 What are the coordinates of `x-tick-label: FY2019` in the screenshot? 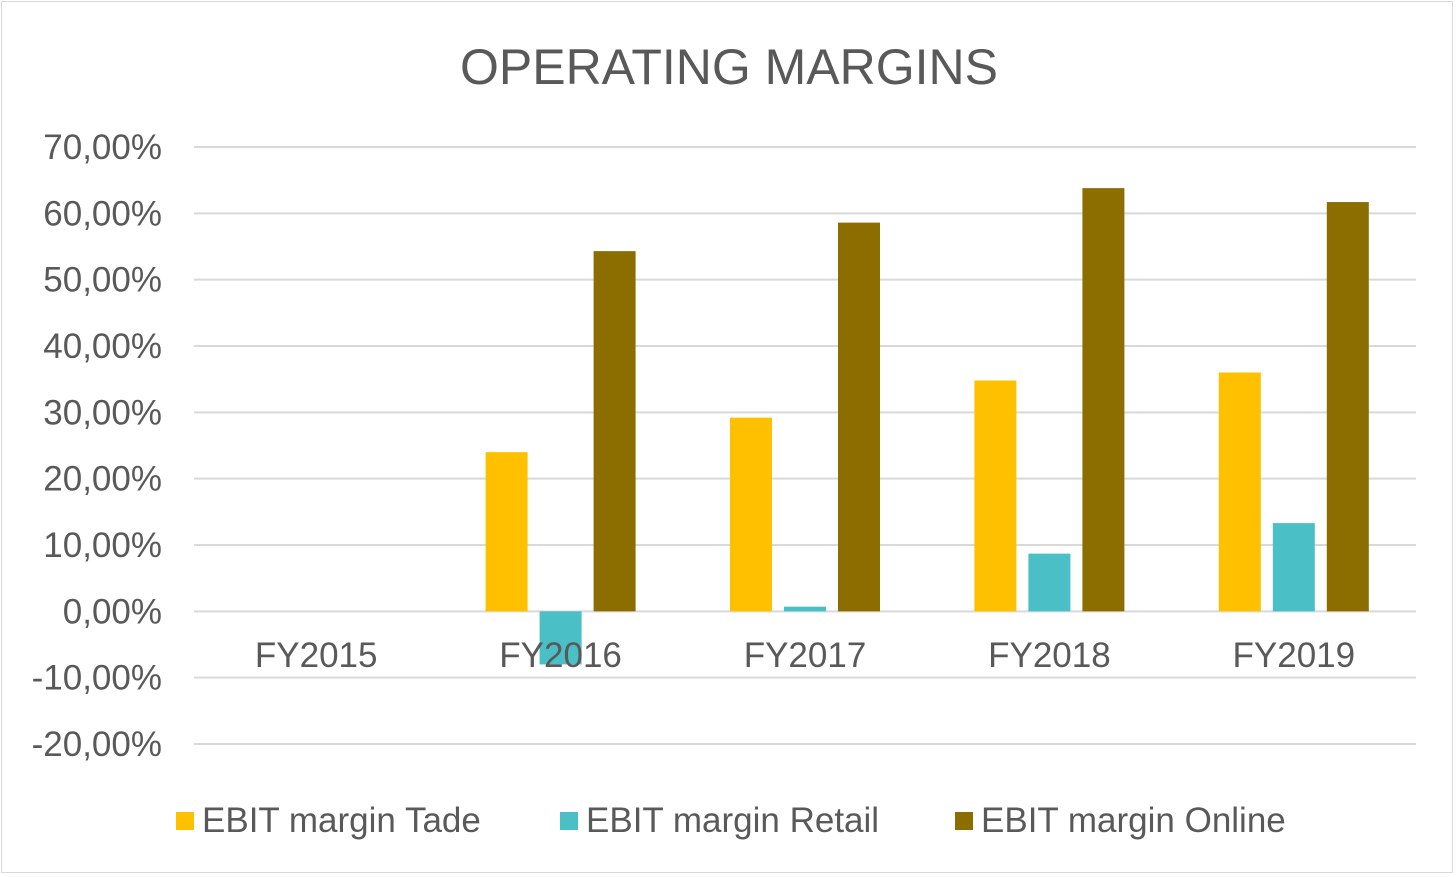 It's located at (1294, 655).